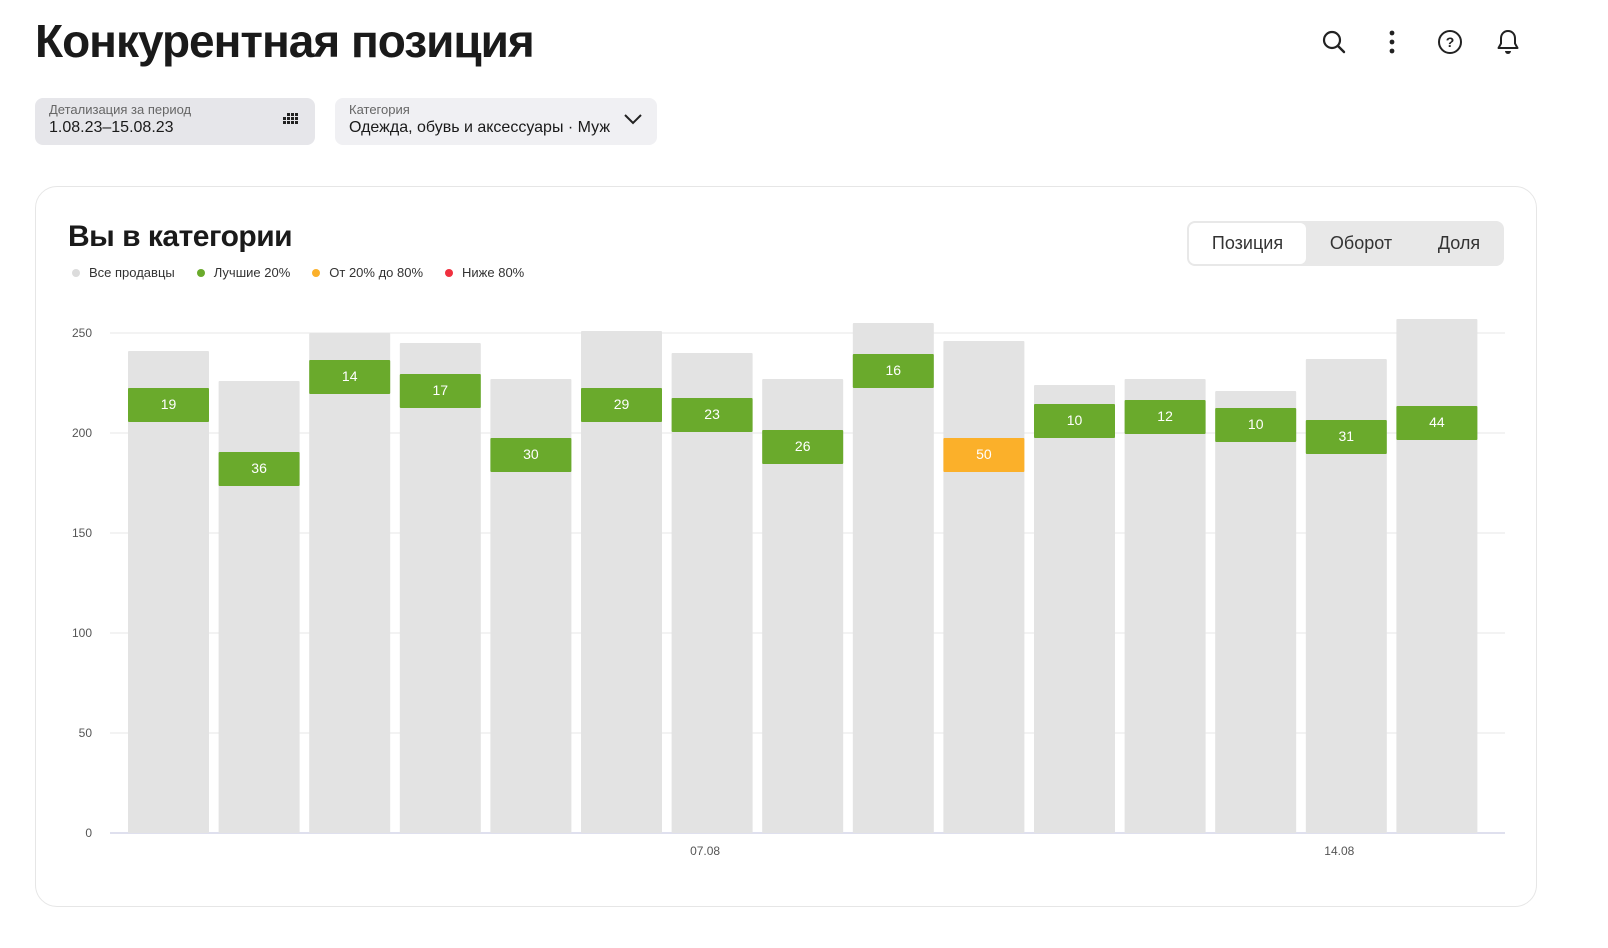 The image size is (1608, 948). What do you see at coordinates (82, 333) in the screenshot?
I see `y-tick-label: 250` at bounding box center [82, 333].